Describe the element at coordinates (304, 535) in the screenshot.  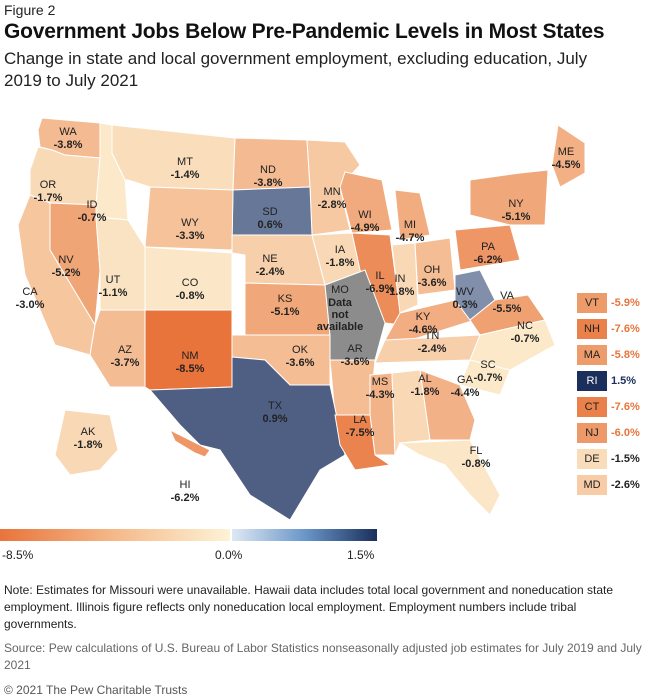
I see `legend-positive-ramp` at that location.